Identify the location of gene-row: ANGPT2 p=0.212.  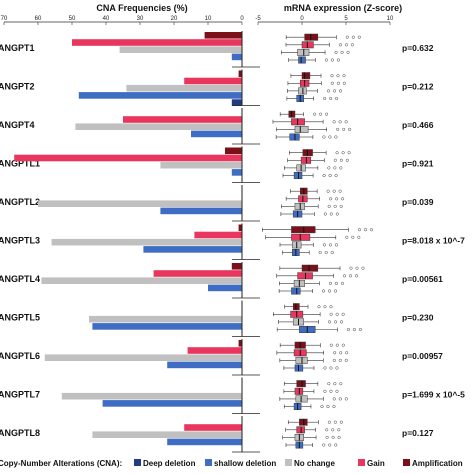
(217, 87).